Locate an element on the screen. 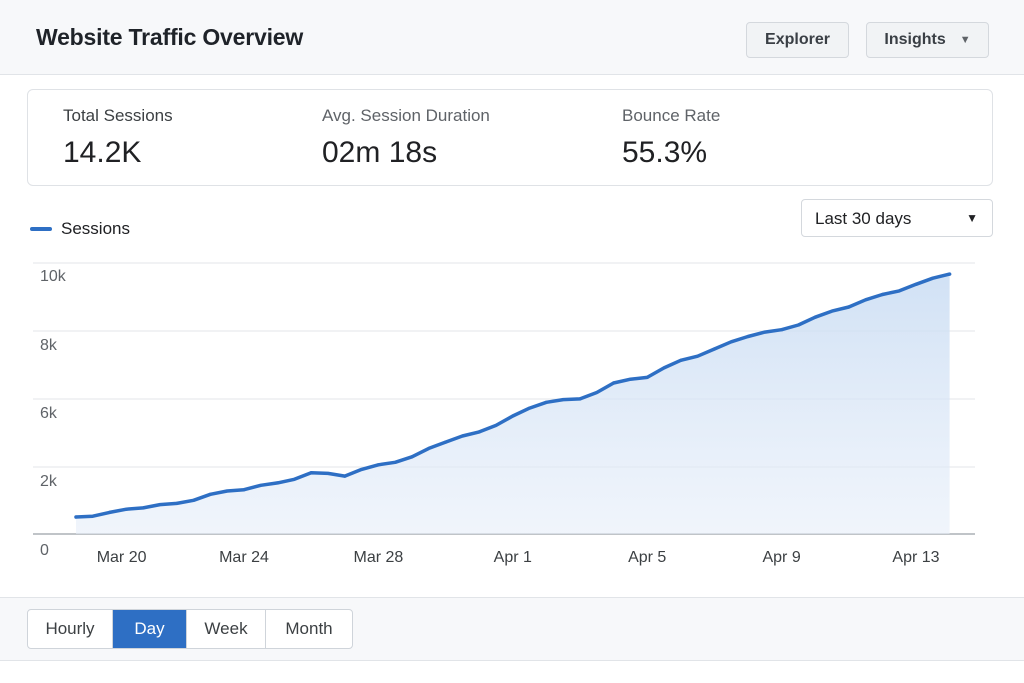  y-tick-label: 6k is located at coordinates (49, 413).